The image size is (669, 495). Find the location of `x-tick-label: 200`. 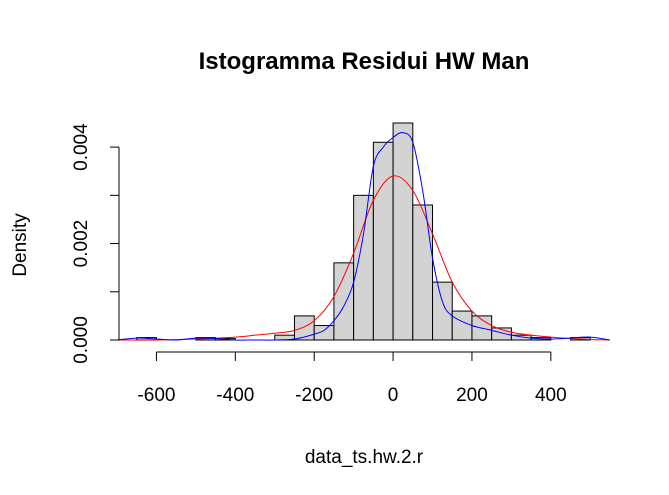

x-tick-label: 200 is located at coordinates (472, 395).